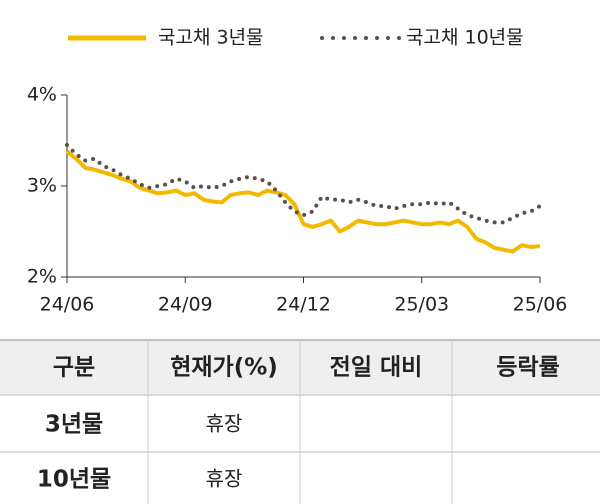 This screenshot has width=600, height=504. What do you see at coordinates (527, 368) in the screenshot?
I see `table-header: 등락률` at bounding box center [527, 368].